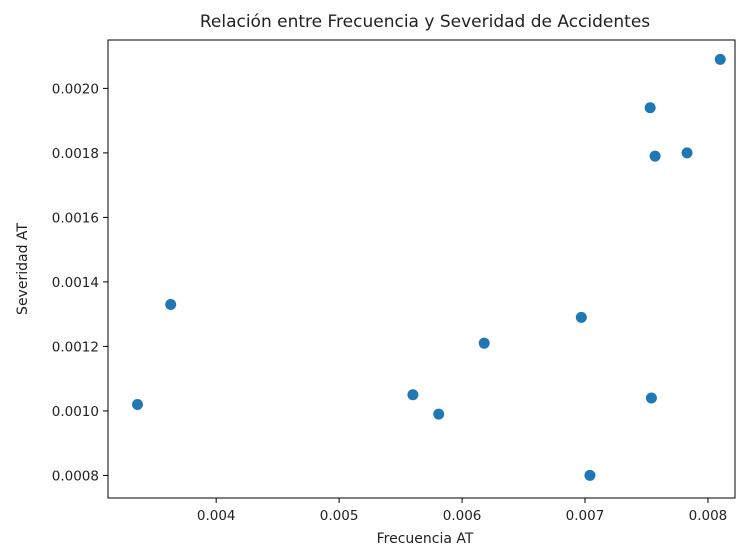 This screenshot has width=739, height=548. I want to click on x-tick-label: 0.005, so click(339, 516).